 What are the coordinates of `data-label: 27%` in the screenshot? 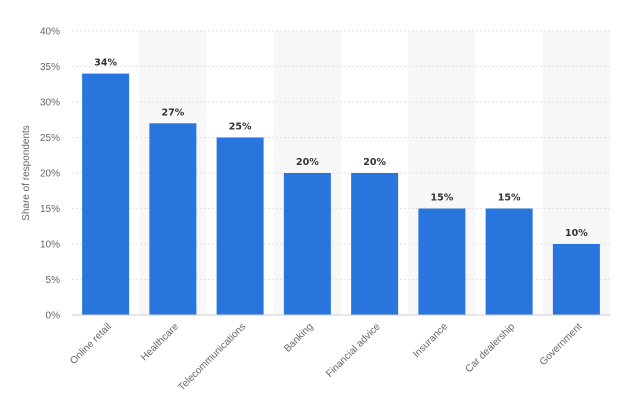 It's located at (173, 112).